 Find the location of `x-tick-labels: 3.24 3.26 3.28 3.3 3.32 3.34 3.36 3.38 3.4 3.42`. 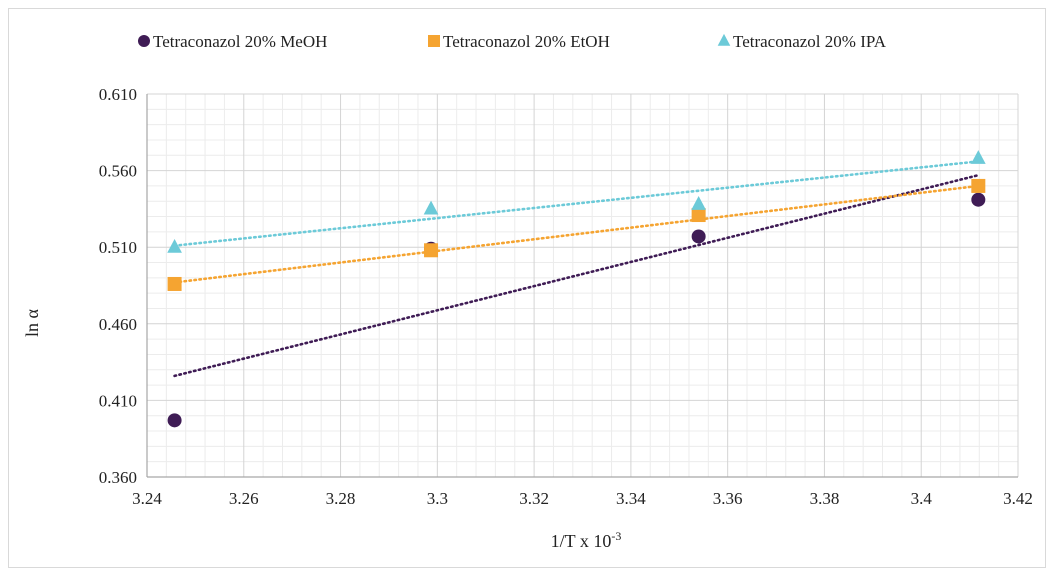

x-tick-labels: 3.24 3.26 3.28 3.3 3.32 3.34 3.36 3.38 3.4 3.42 is located at coordinates (582, 498).